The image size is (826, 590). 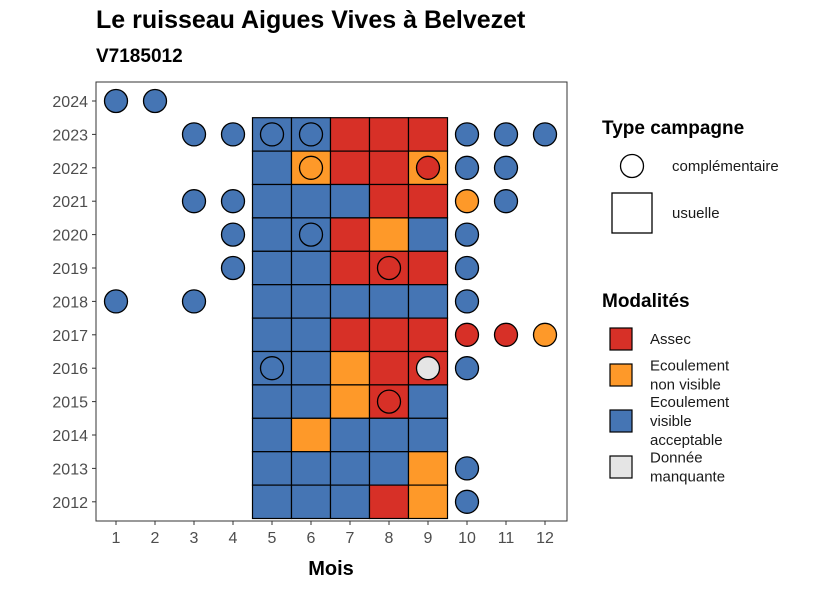 I want to click on y-tick-label: 2013, so click(x=70, y=469).